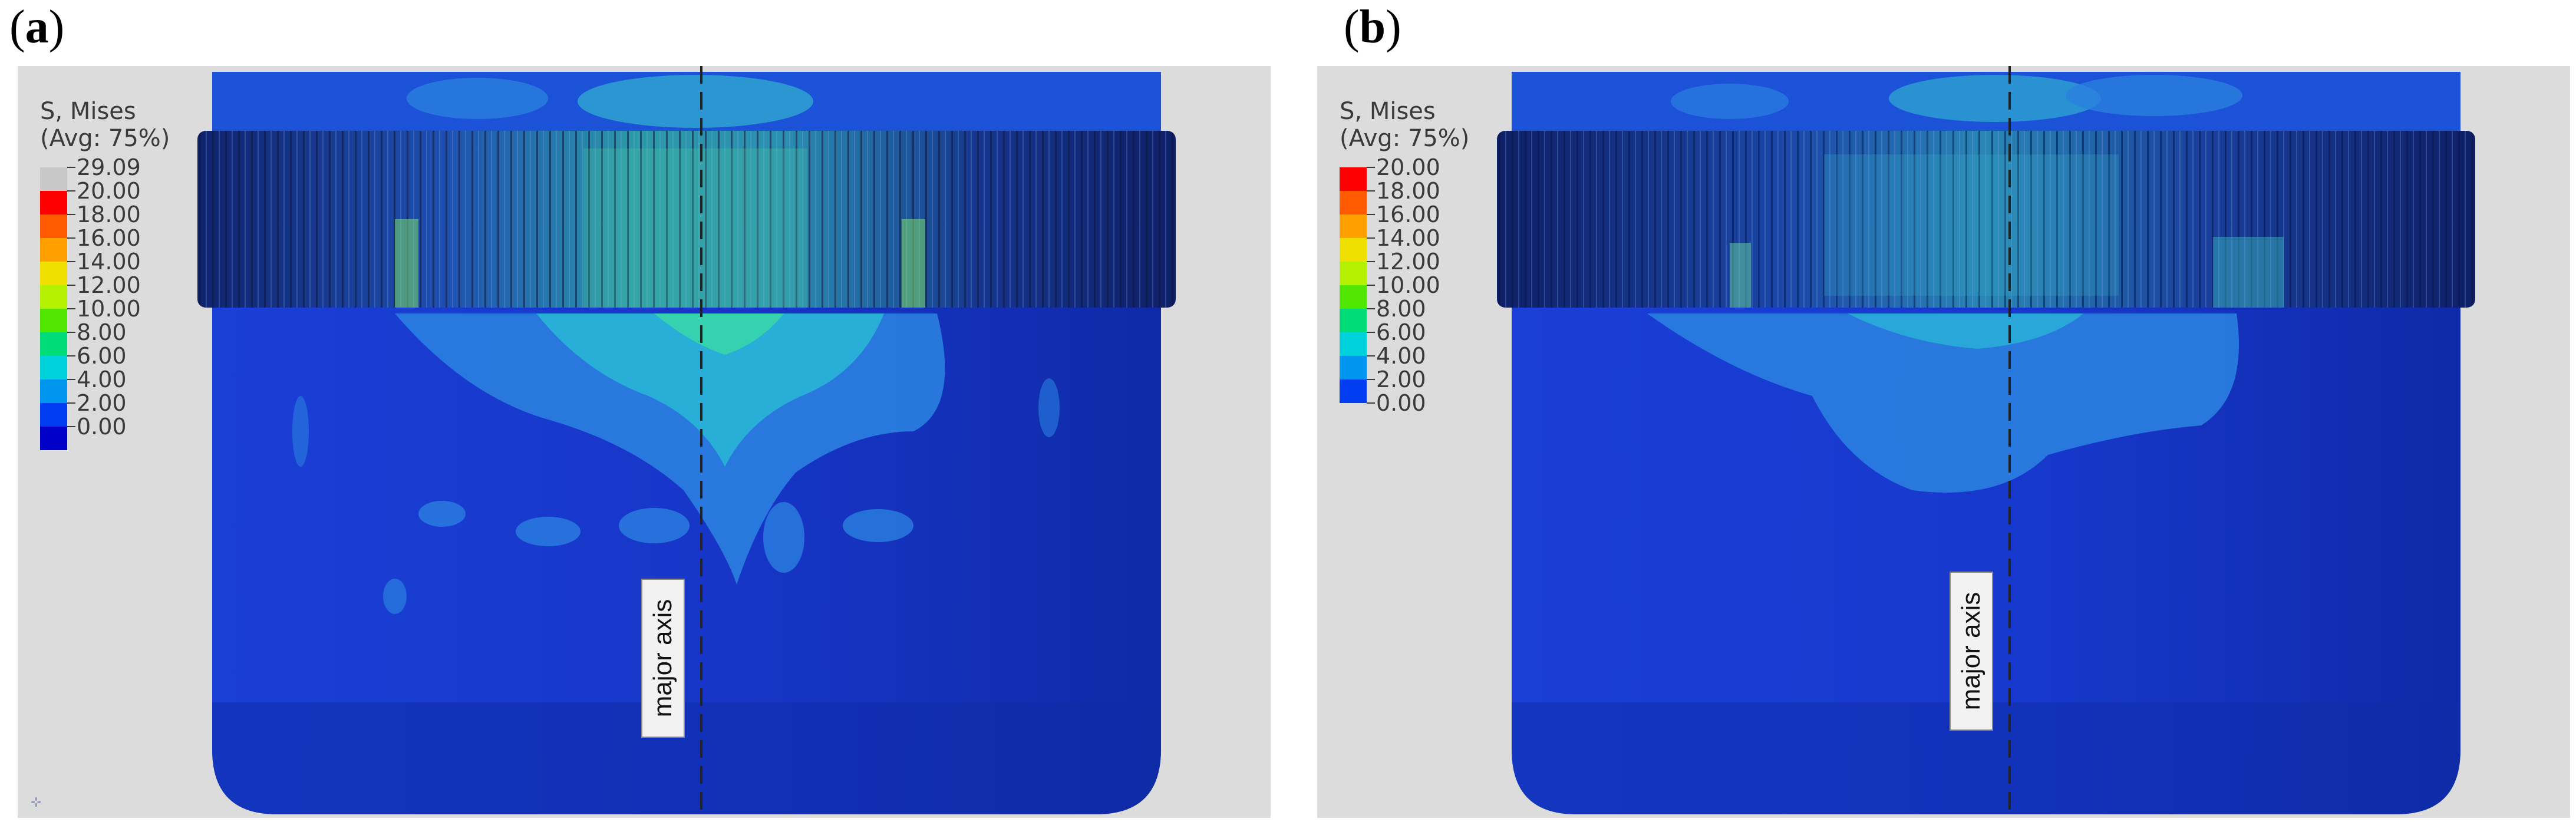 This screenshot has width=2576, height=822. Describe the element at coordinates (57, 27) in the screenshot. I see `panel-a-label-close: )` at that location.